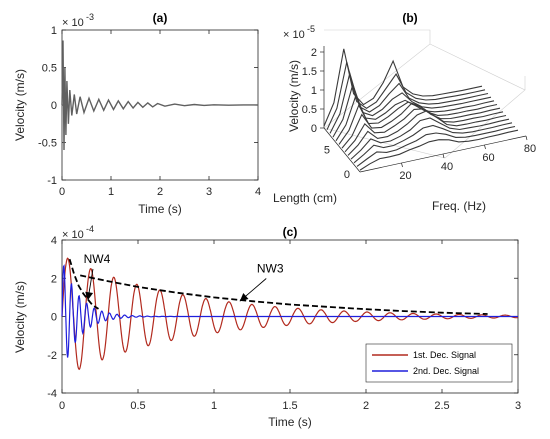 This screenshot has width=550, height=439. Describe the element at coordinates (244, 297) in the screenshot. I see `panel-c-arrowhead-nw3` at that location.